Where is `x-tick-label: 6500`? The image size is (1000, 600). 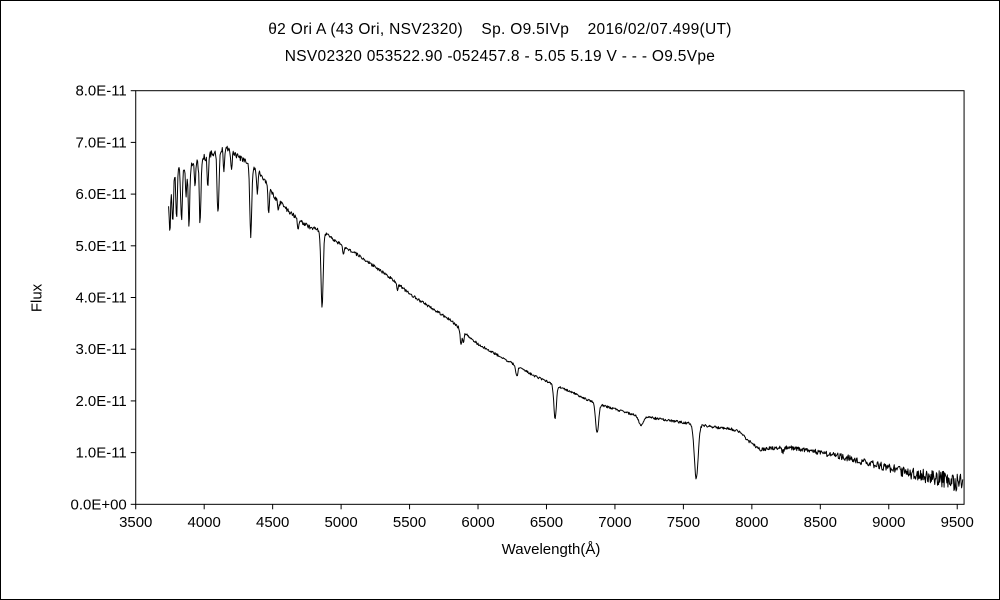 x-tick-label: 6500 is located at coordinates (546, 522).